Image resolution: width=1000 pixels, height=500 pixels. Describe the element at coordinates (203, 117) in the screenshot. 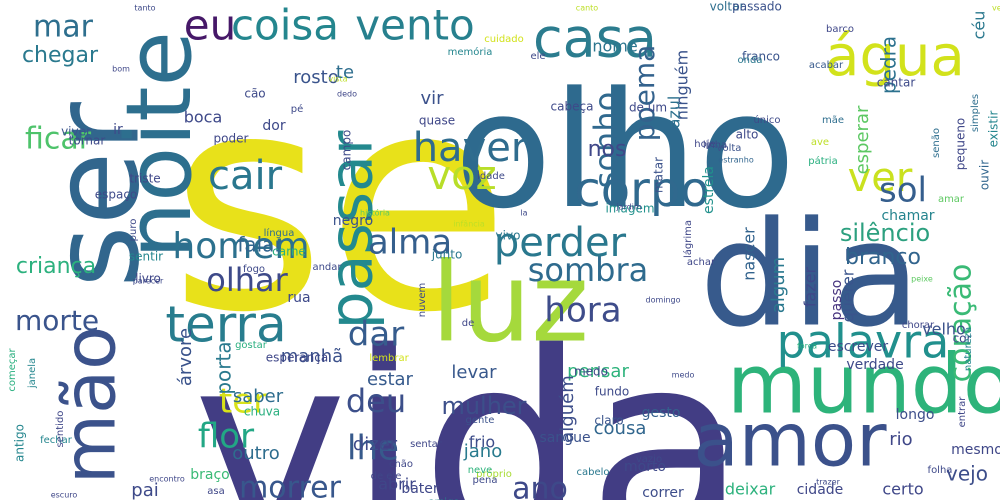

I see `word-boca: boca` at that location.